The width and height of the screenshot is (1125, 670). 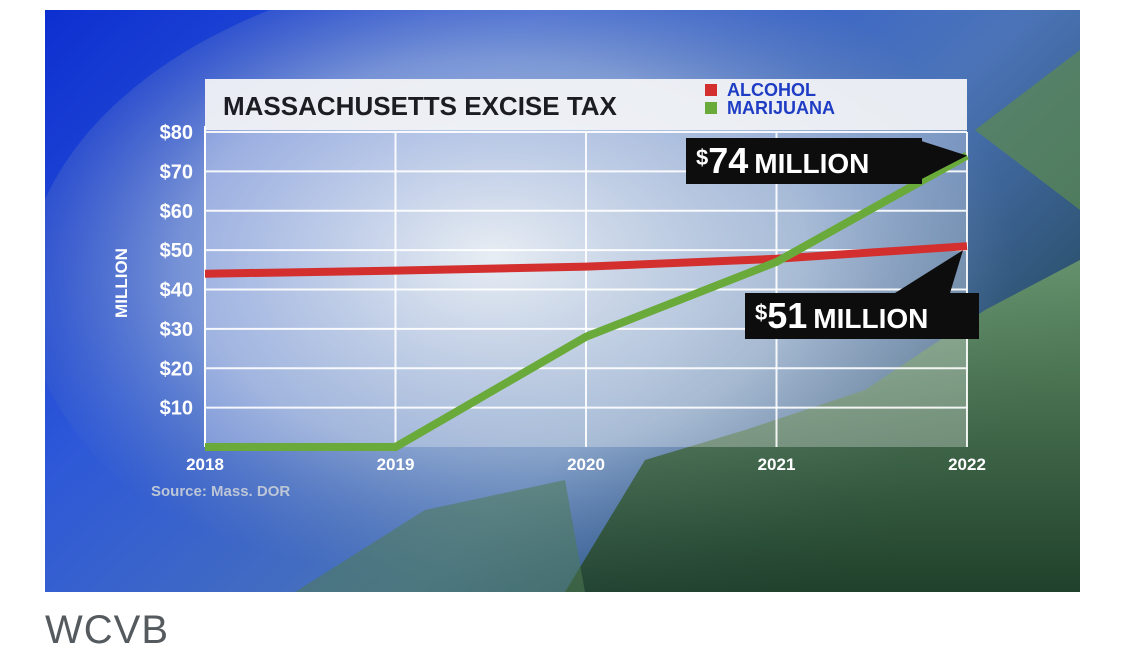 What do you see at coordinates (771, 90) in the screenshot?
I see `legend-label-alcohol: ALCOHOL` at bounding box center [771, 90].